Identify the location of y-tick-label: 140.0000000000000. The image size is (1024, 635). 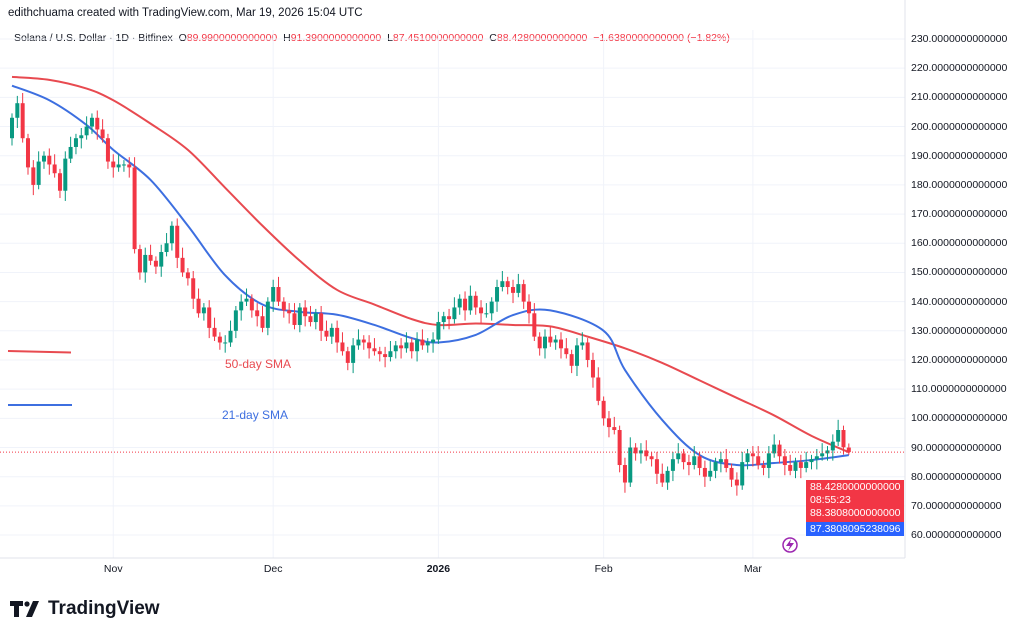
(959, 301).